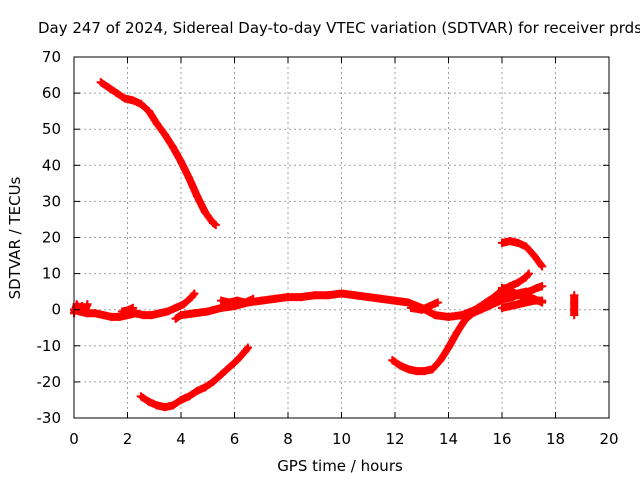 This screenshot has height=480, width=640. What do you see at coordinates (51, 165) in the screenshot?
I see `y-tick-label: 40` at bounding box center [51, 165].